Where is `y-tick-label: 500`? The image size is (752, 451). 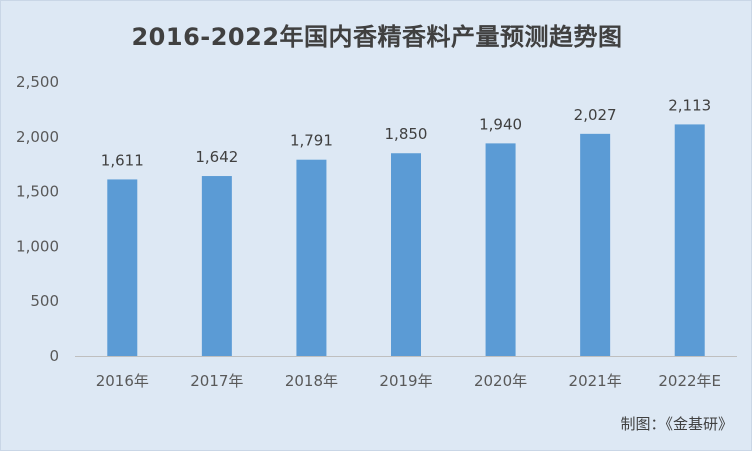 y-tick-label: 500 is located at coordinates (44, 301).